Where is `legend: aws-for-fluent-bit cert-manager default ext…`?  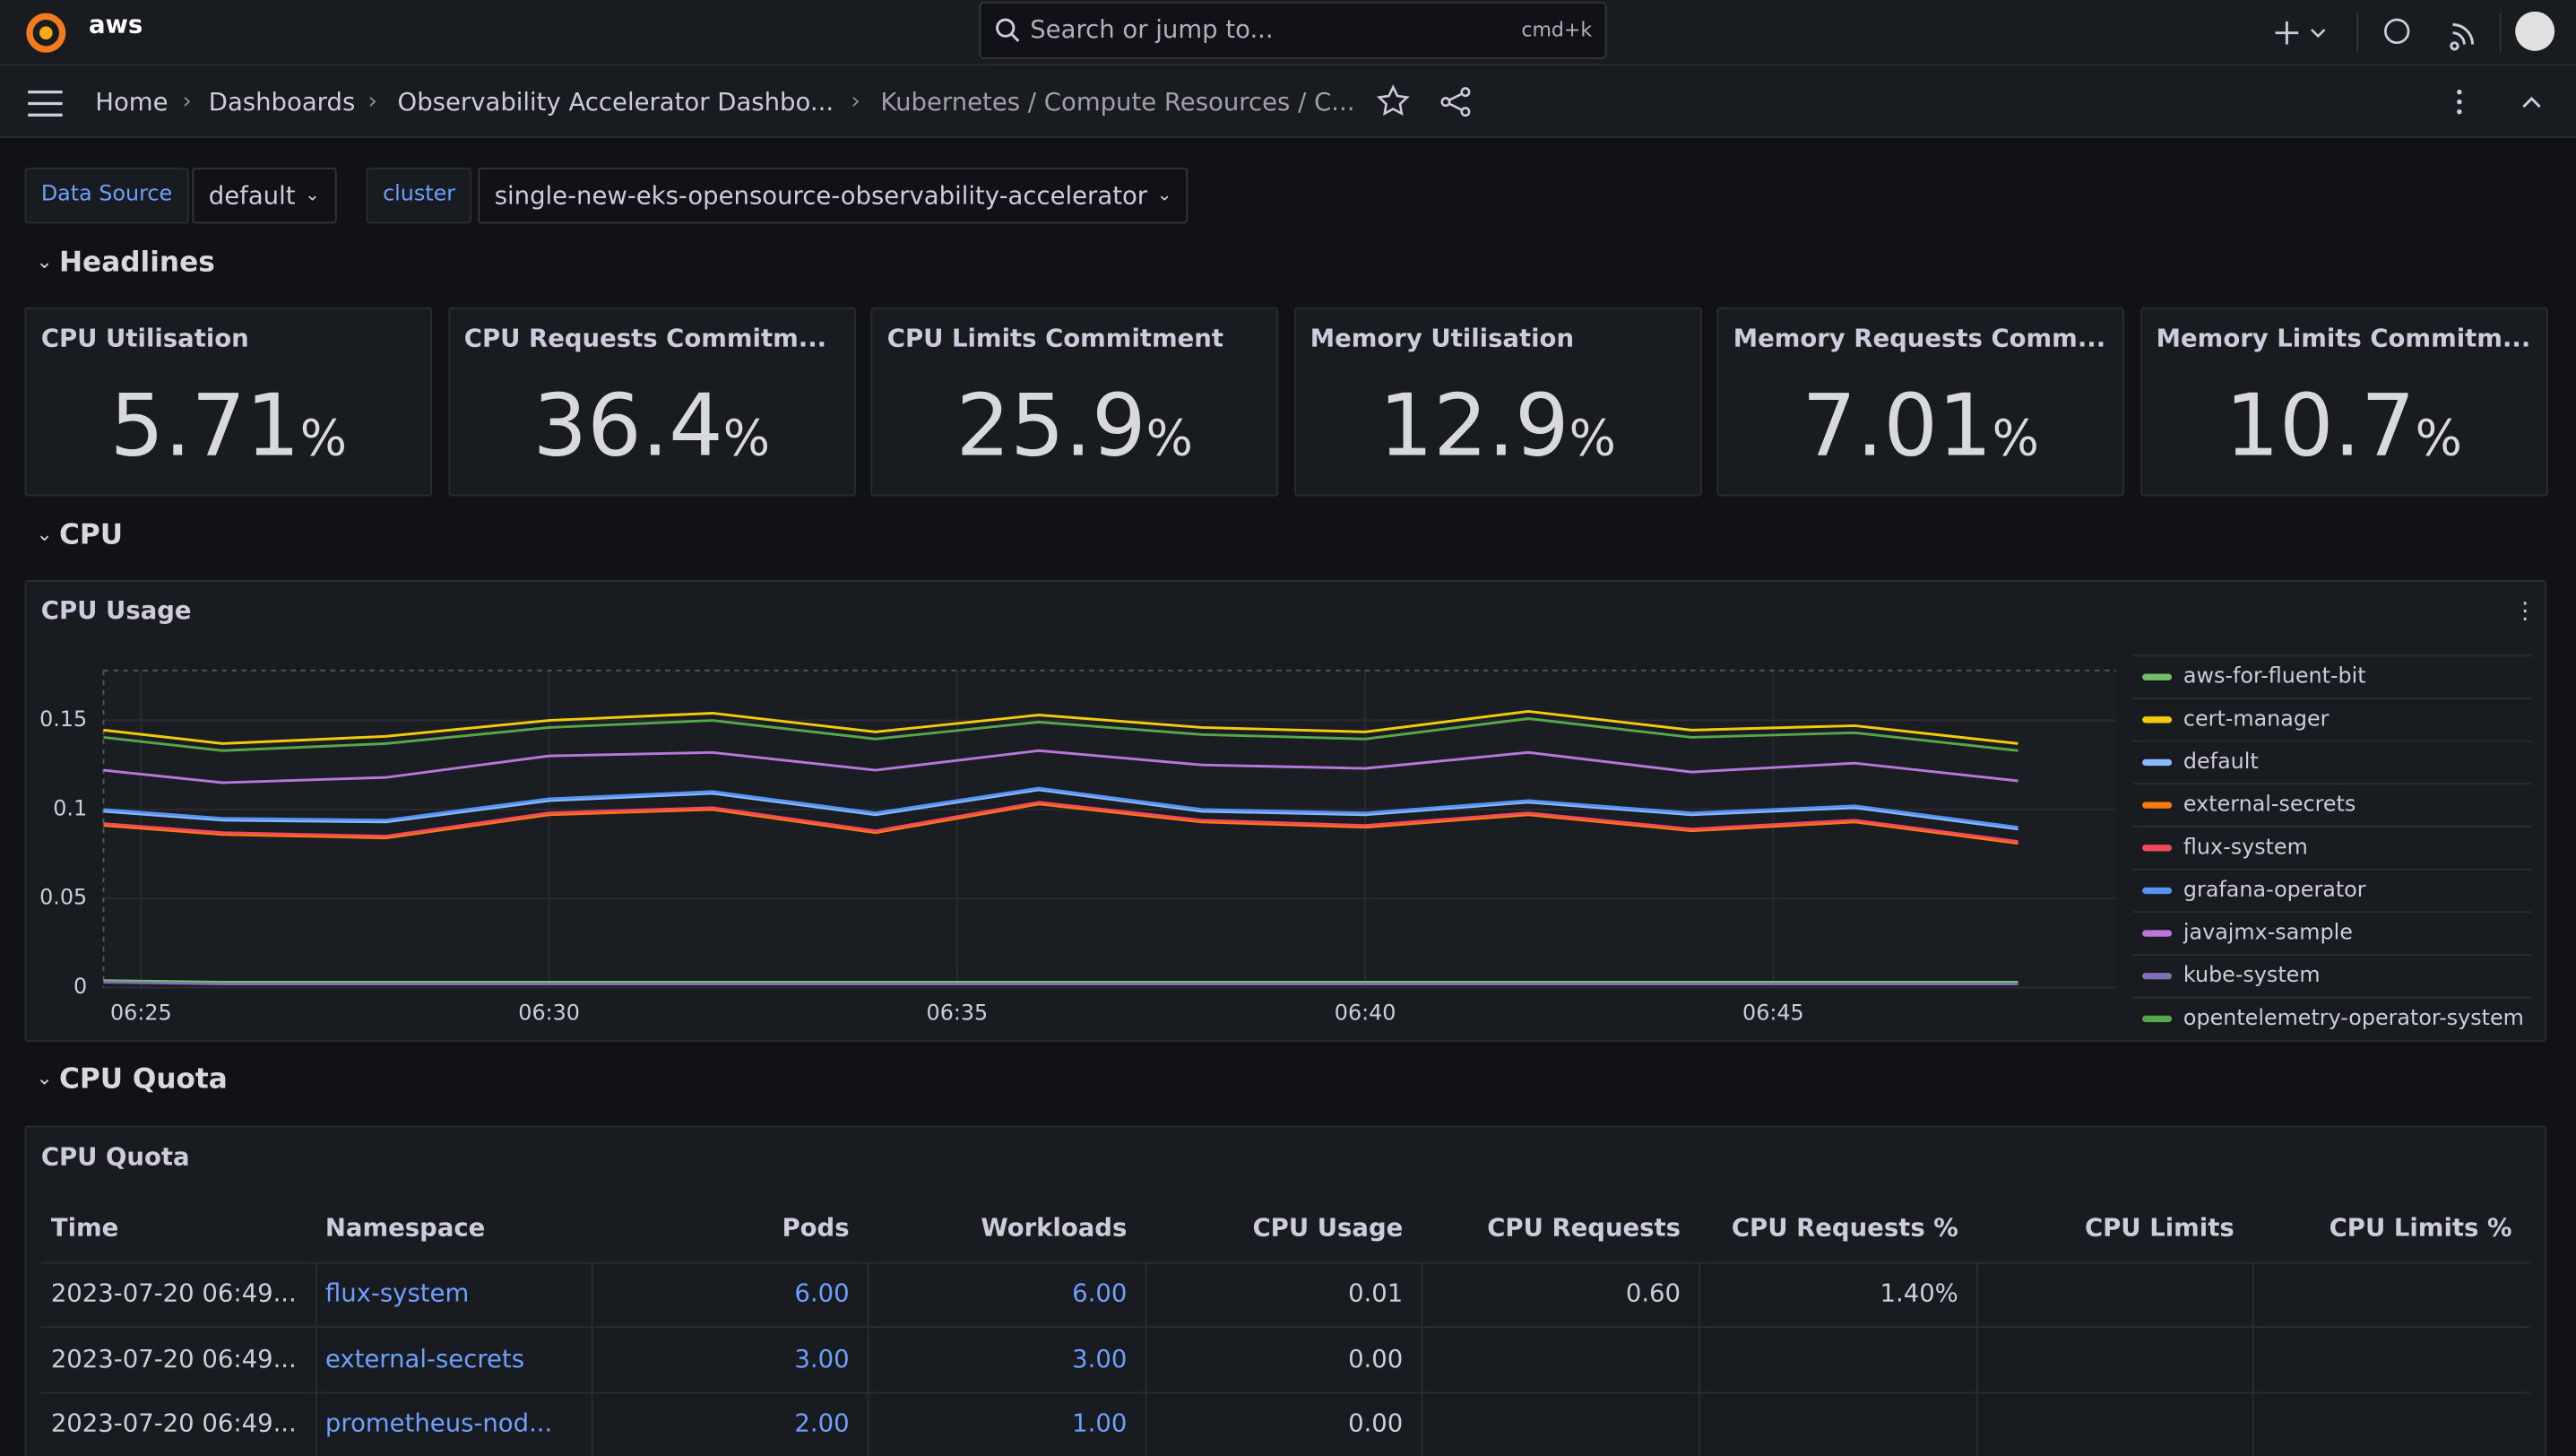
legend: aws-for-fluent-bit cert-manager default ext… is located at coordinates (2332, 842).